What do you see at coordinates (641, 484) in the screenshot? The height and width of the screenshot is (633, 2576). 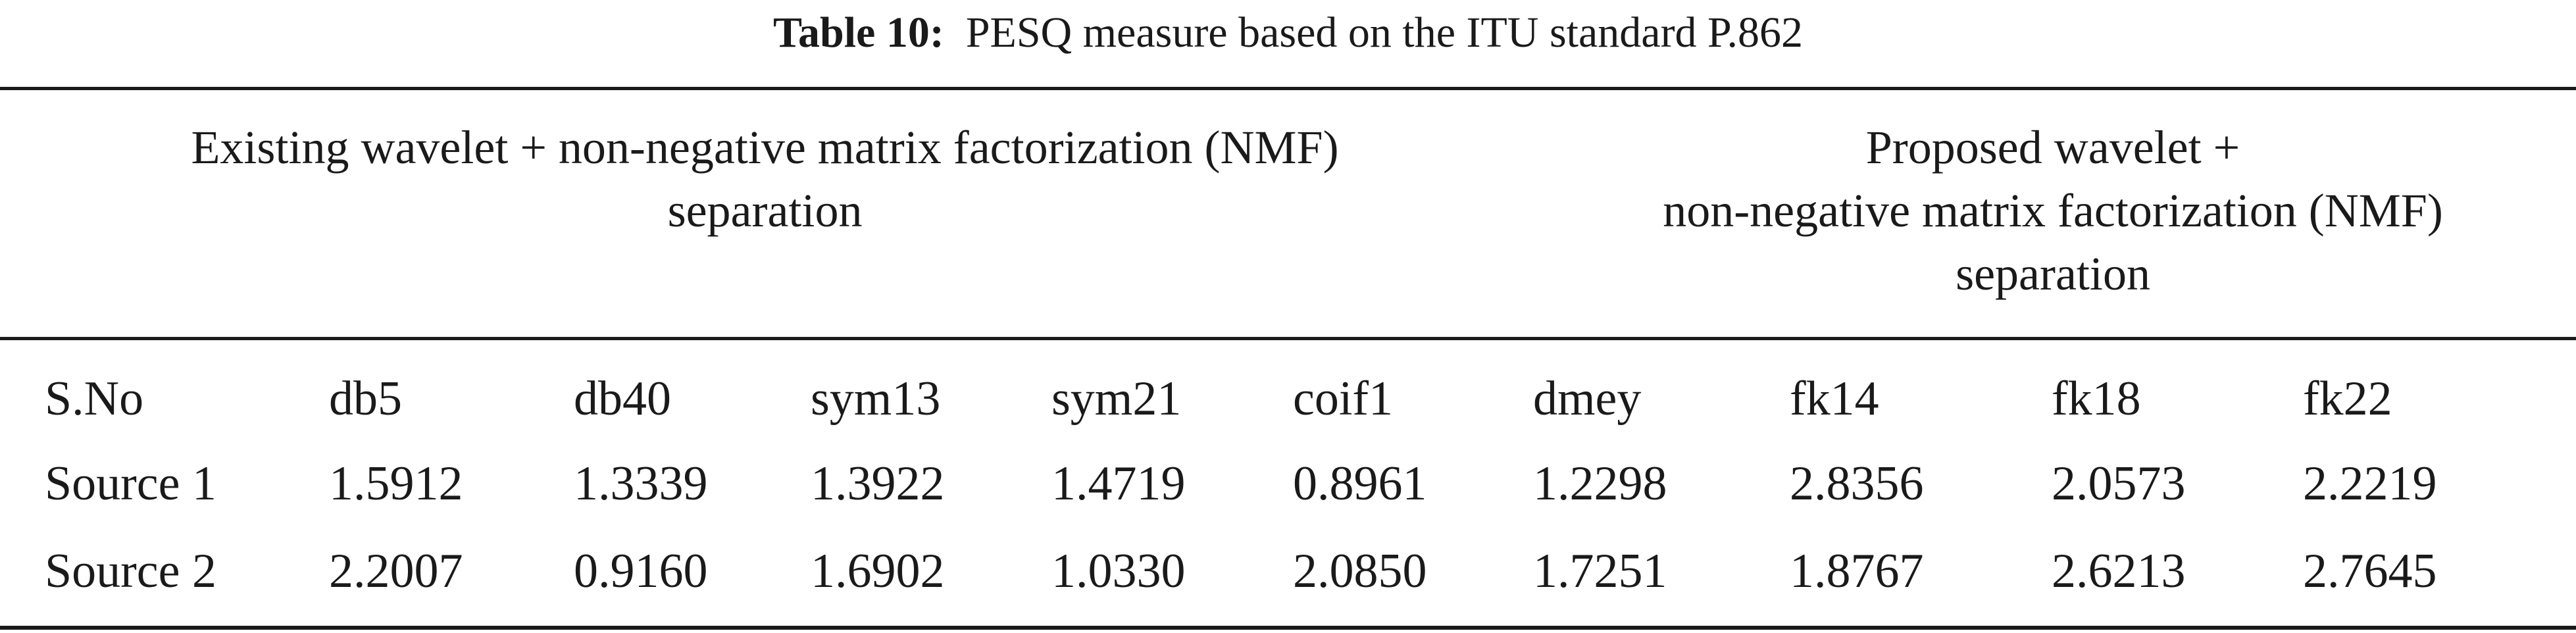 I see `table-cell: 1.3339` at bounding box center [641, 484].